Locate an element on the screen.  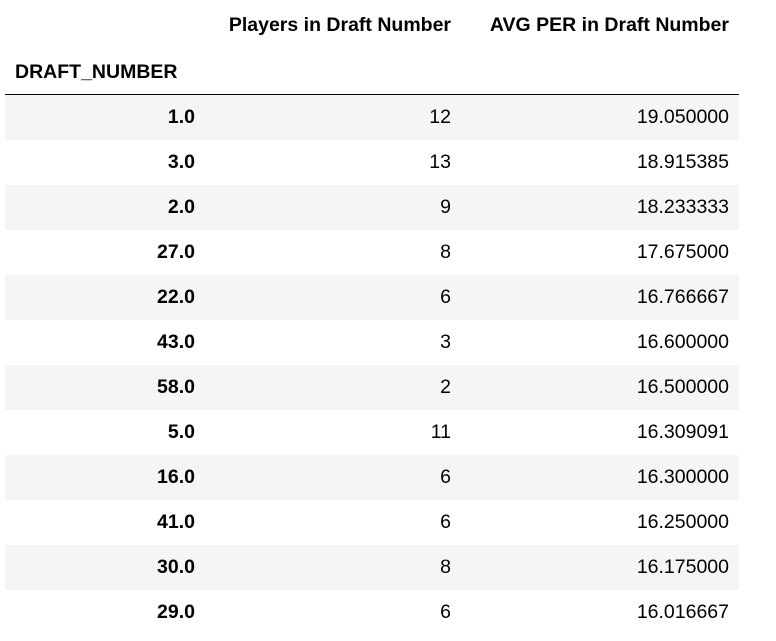
cell-players: 9 is located at coordinates (445, 206).